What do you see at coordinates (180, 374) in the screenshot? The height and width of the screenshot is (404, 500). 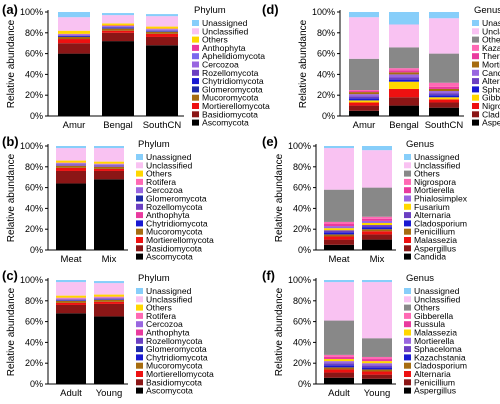 I see `legend-label: Mortierellomycota` at bounding box center [180, 374].